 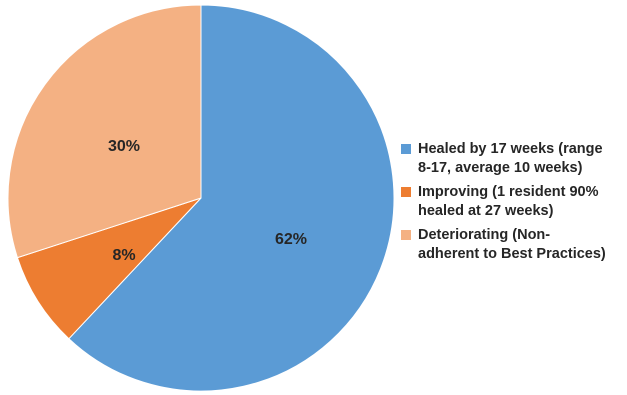 What do you see at coordinates (291, 239) in the screenshot?
I see `data-label-1: 62%` at bounding box center [291, 239].